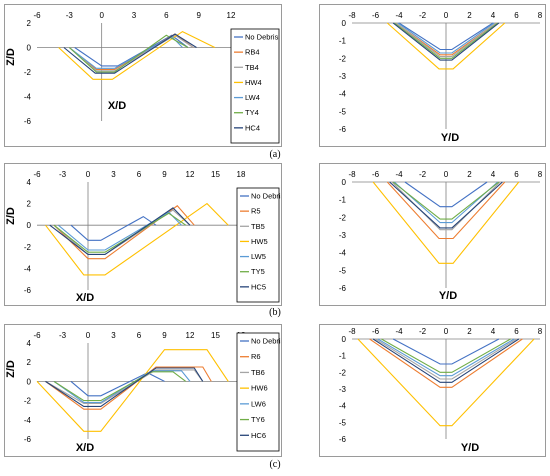  Describe the element at coordinates (258, 372) in the screenshot. I see `legend-label: TB6` at that location.